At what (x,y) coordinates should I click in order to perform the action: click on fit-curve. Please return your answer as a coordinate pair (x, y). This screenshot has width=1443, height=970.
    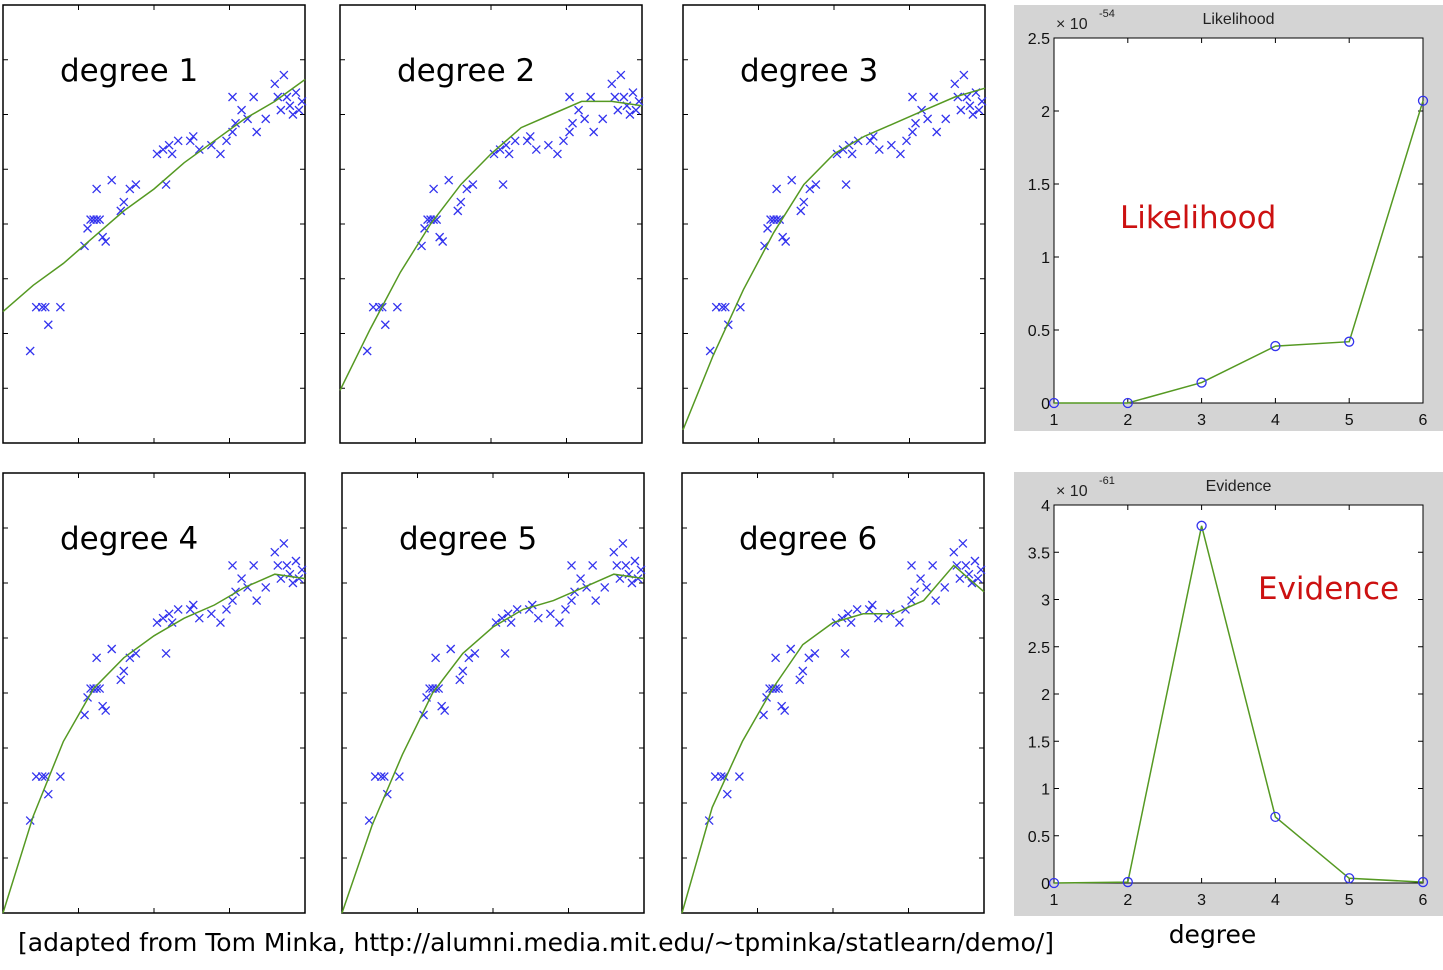
    Looking at the image, I should click on (491, 245).